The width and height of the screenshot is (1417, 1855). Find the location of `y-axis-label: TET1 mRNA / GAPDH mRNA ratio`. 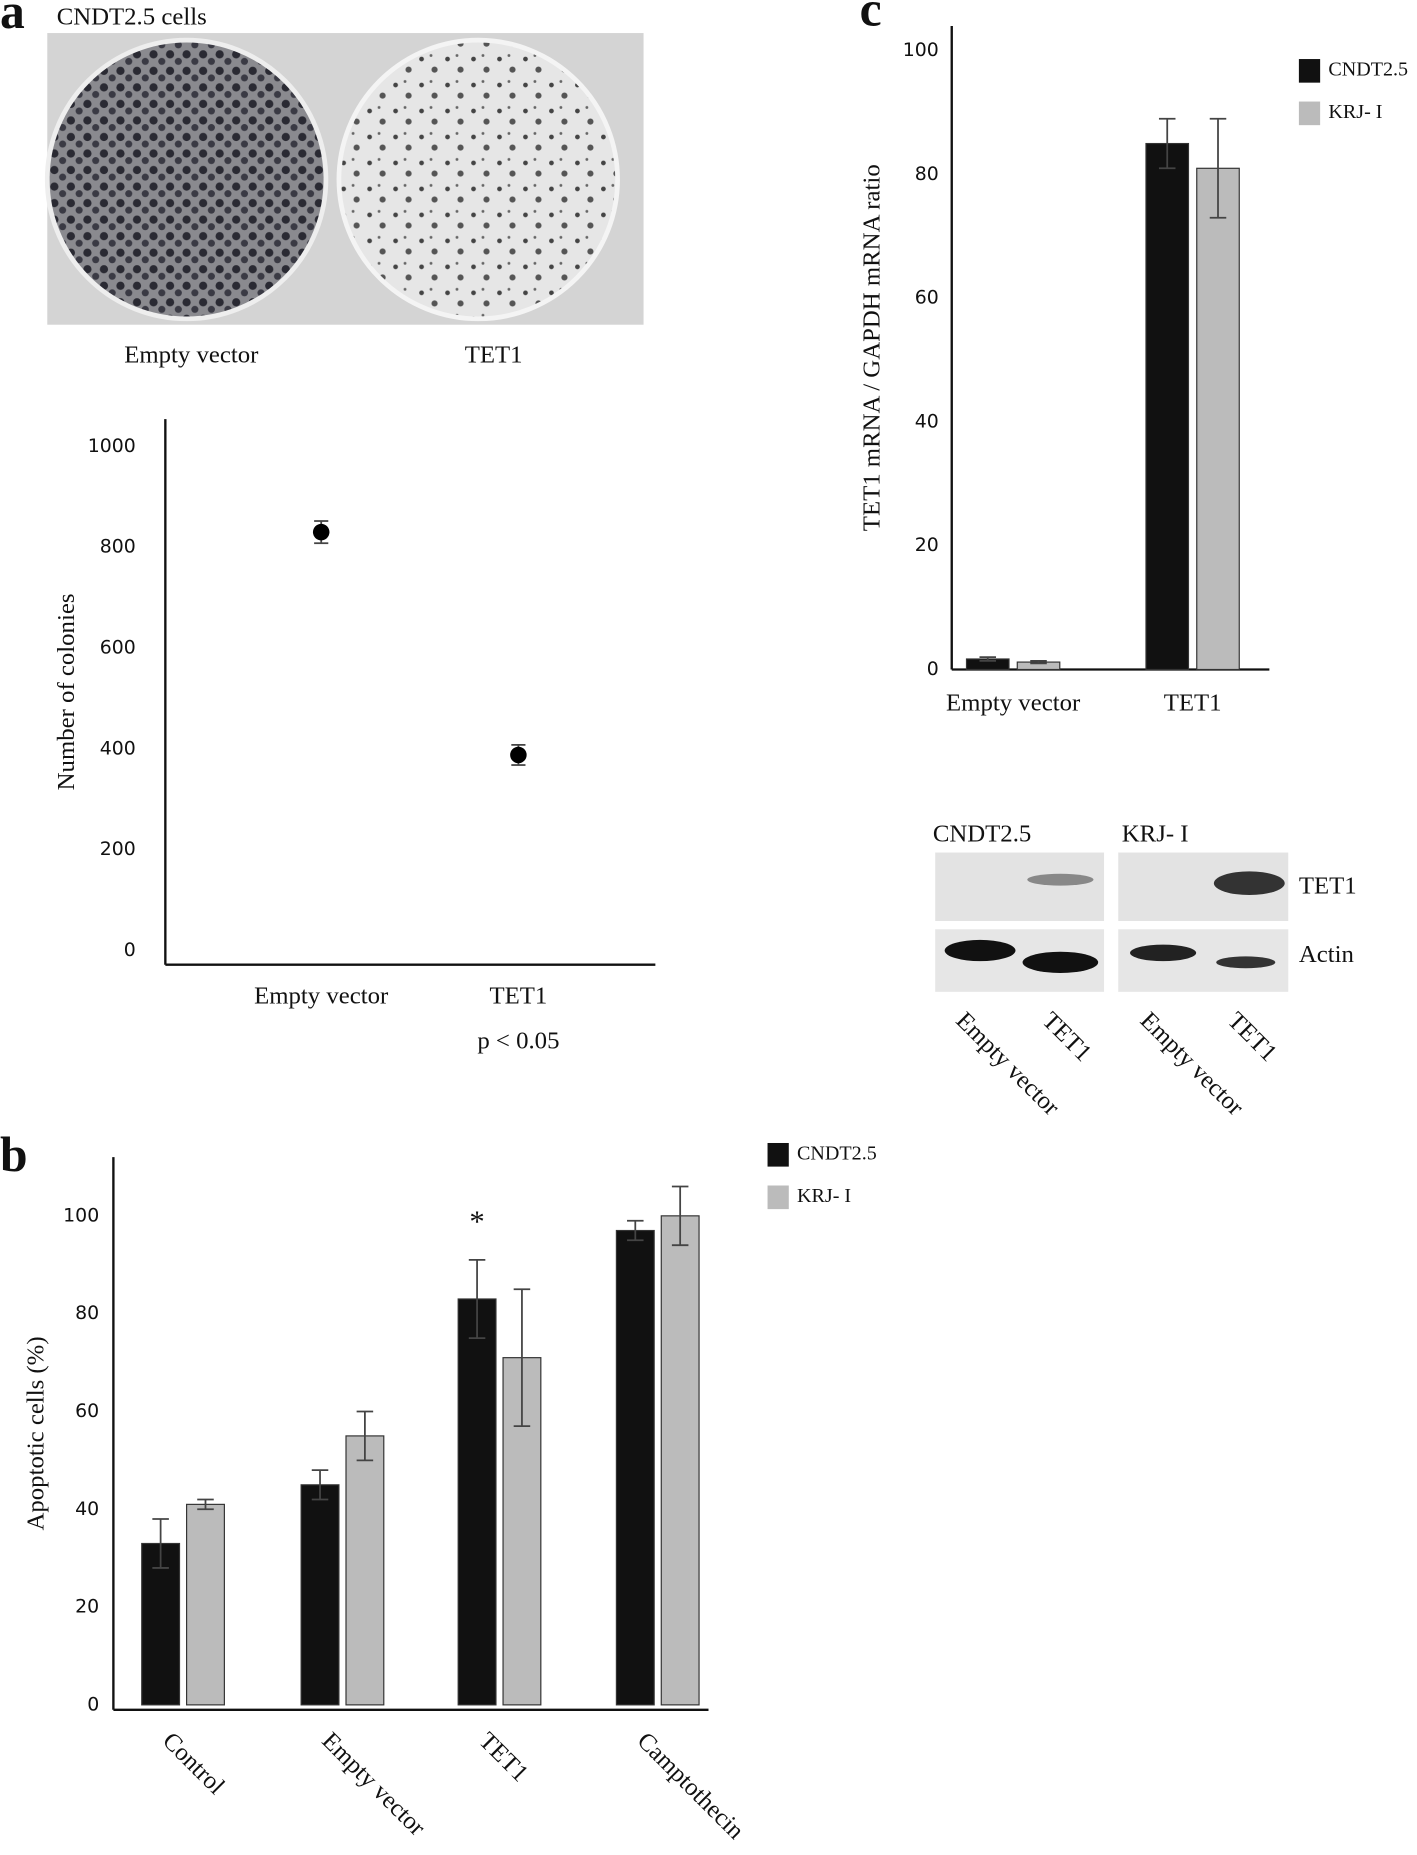

y-axis-label: TET1 mRNA / GAPDH mRNA ratio is located at coordinates (871, 347).